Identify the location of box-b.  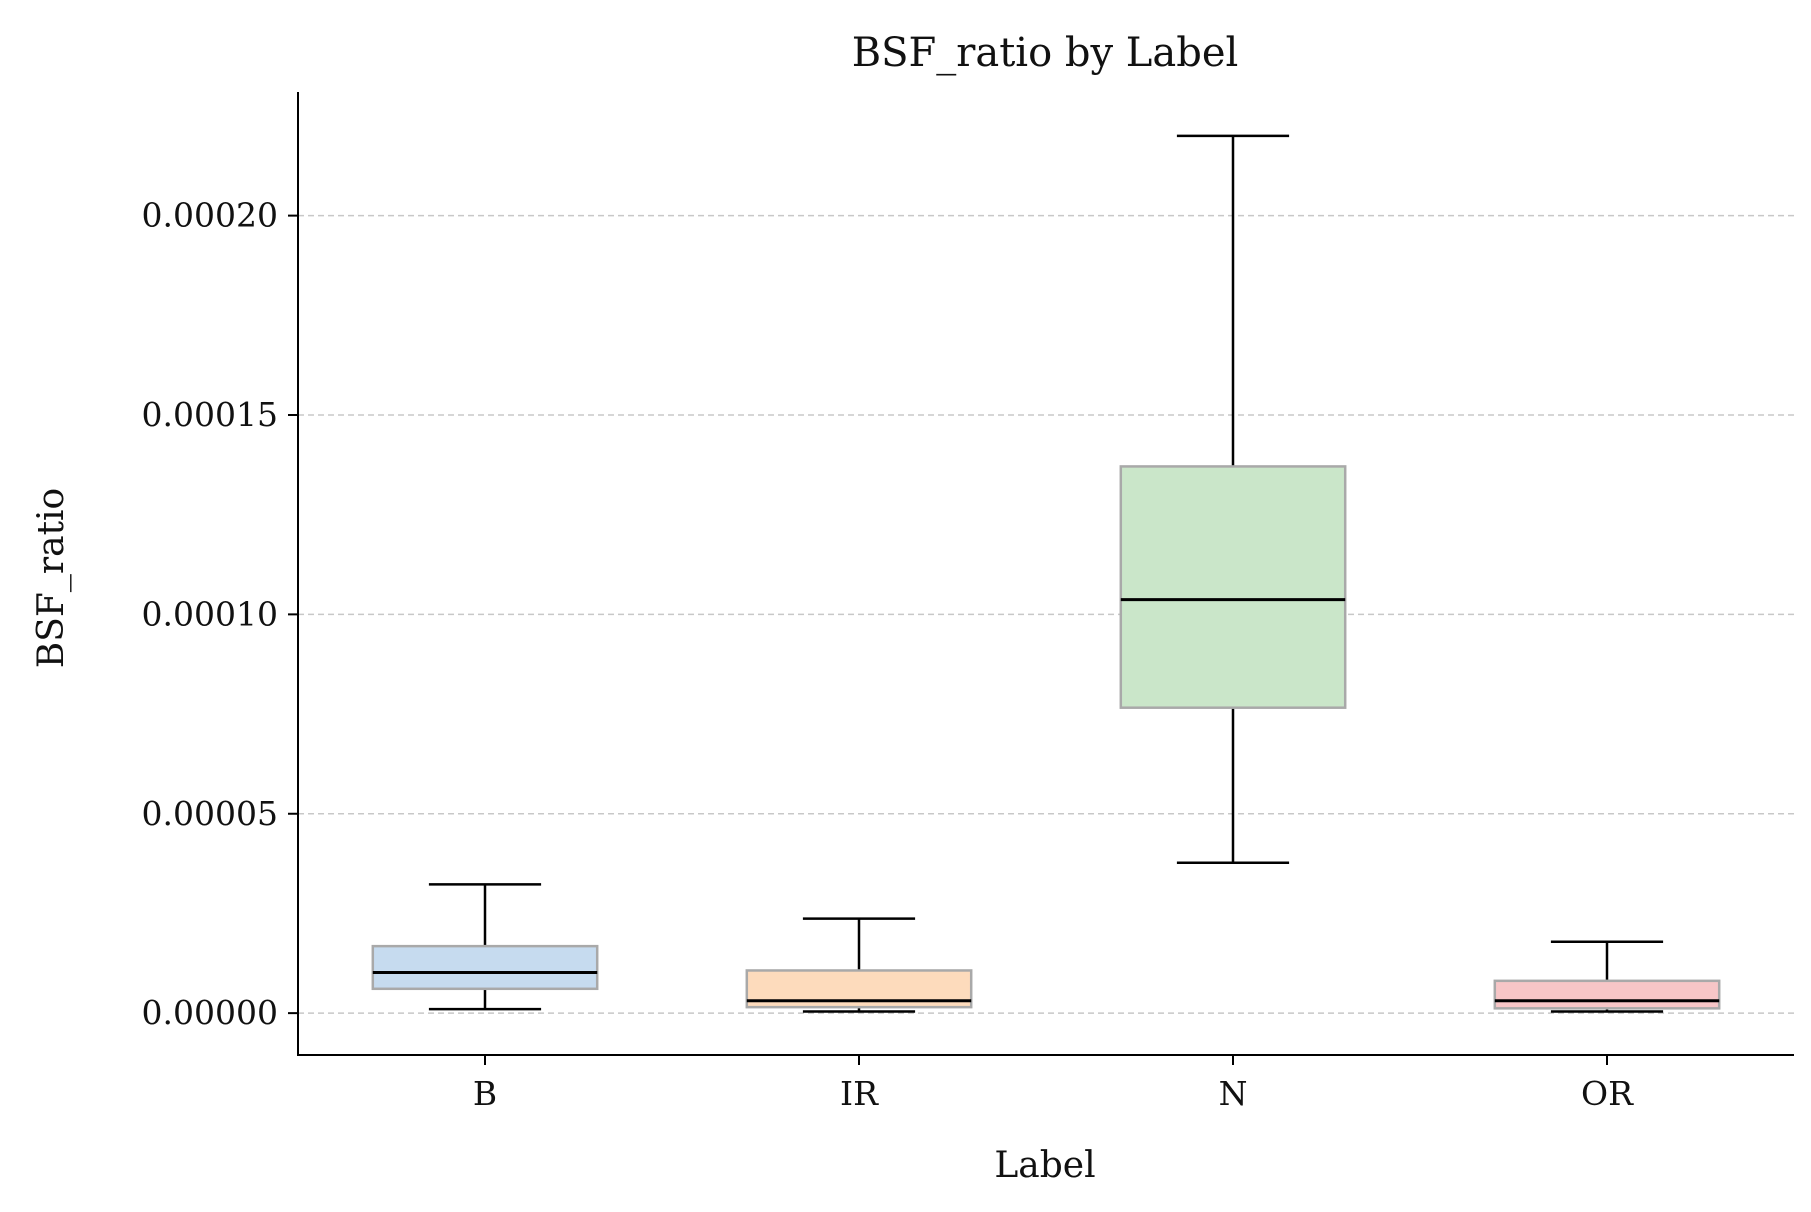
(485, 947).